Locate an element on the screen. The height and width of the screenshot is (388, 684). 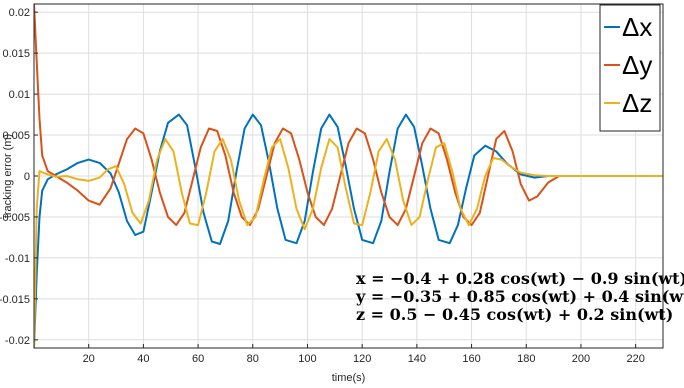
legend: Δx Δy Δz is located at coordinates (630, 68).